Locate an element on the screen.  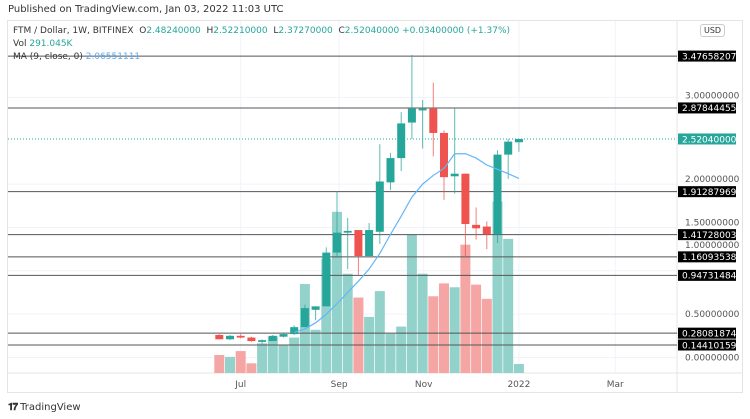
y-tick-label: 0.50000000 is located at coordinates (712, 315).